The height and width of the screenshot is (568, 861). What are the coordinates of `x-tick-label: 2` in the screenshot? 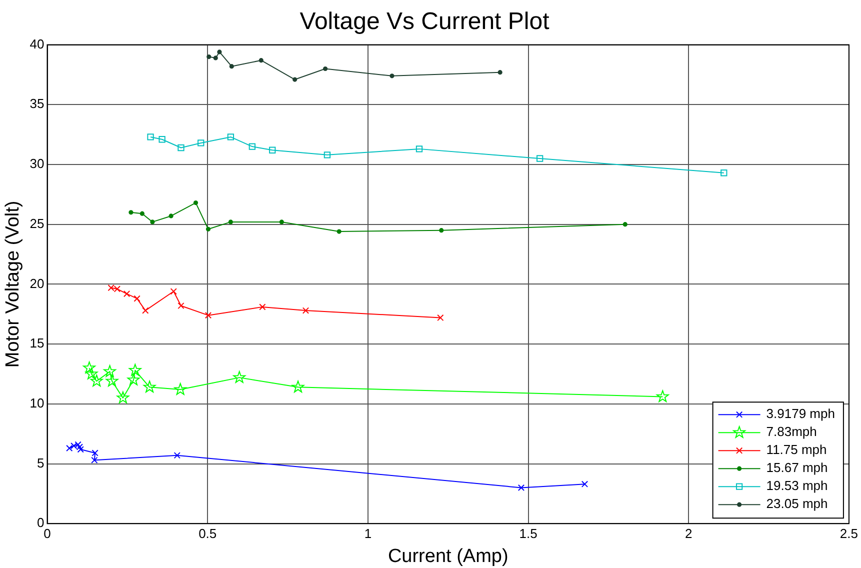 It's located at (688, 533).